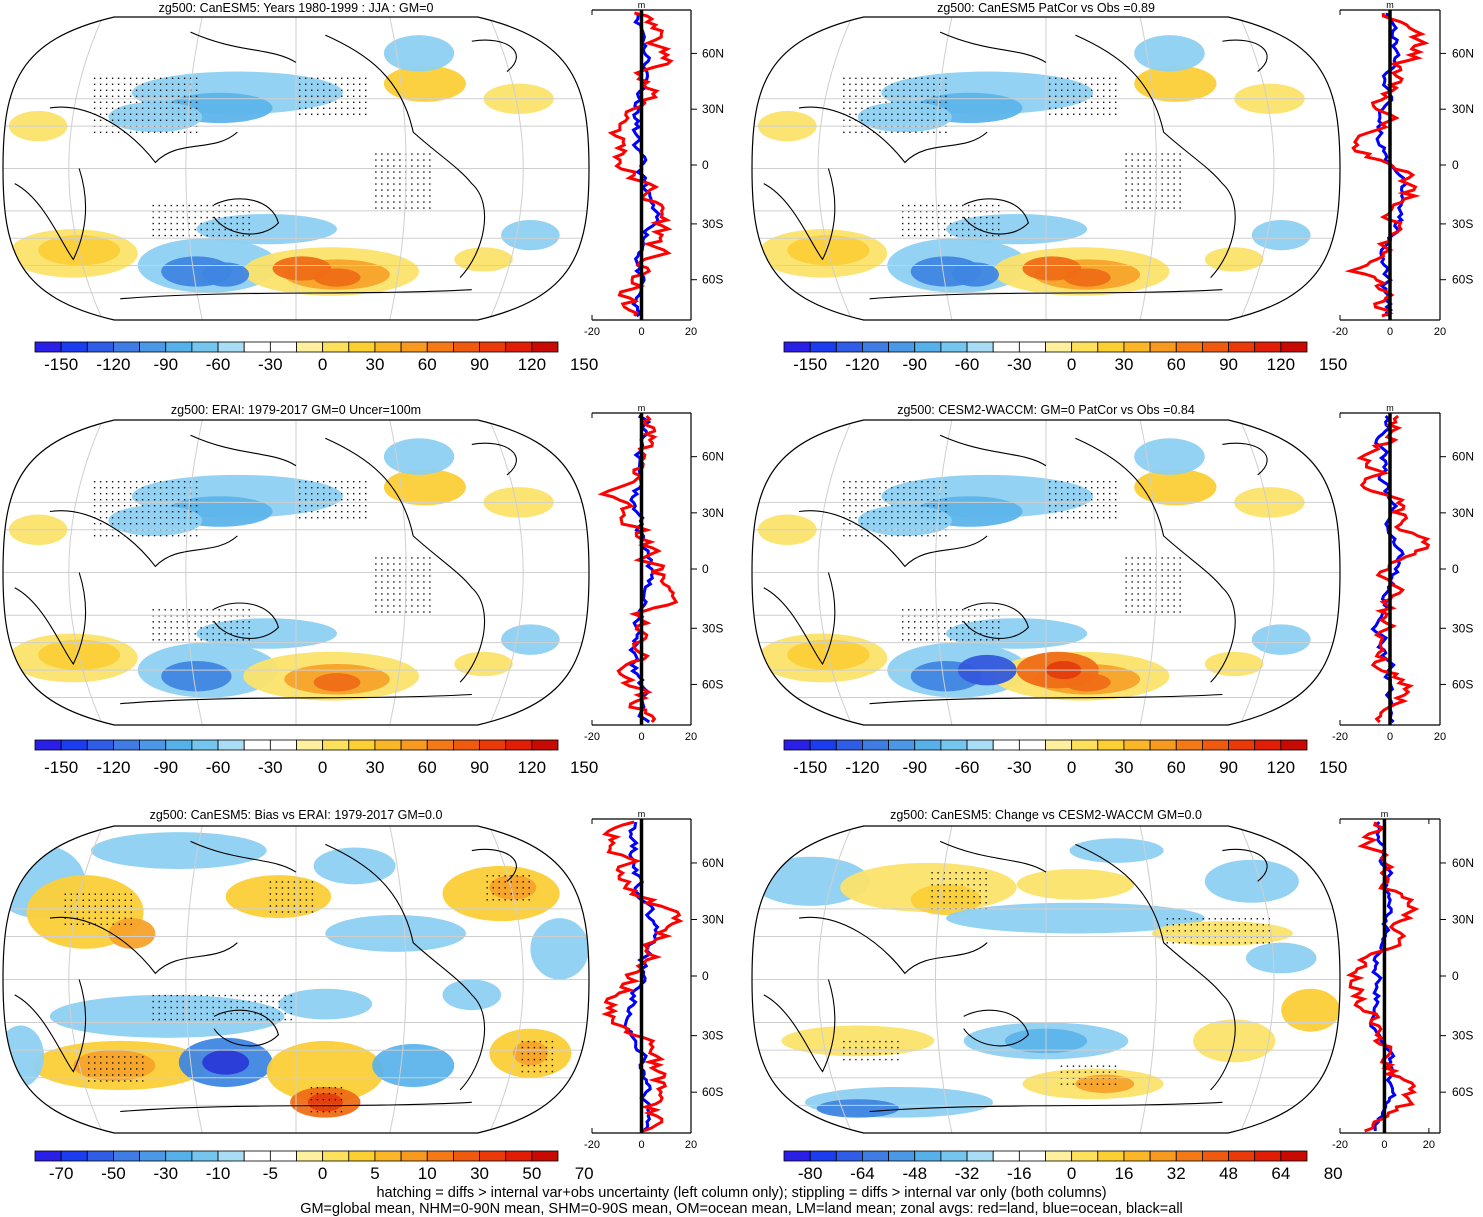  Describe the element at coordinates (1455, 165) in the screenshot. I see `zonal-lat-label: 0` at that location.